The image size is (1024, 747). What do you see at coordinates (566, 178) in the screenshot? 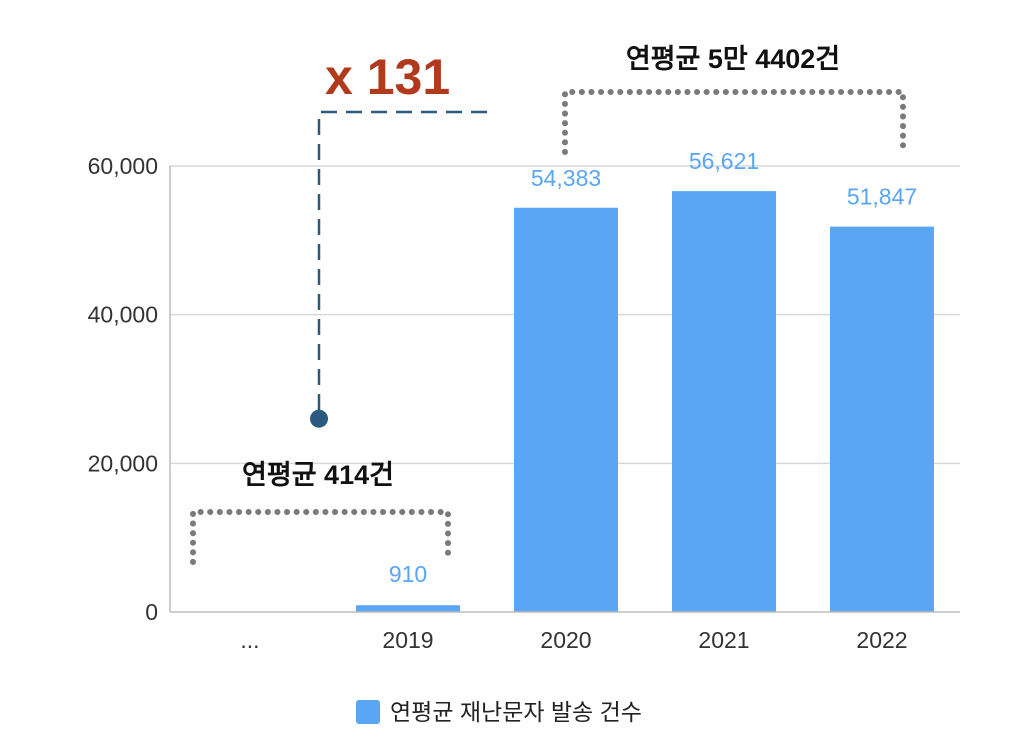
I see `data-label-2020: 54,383` at bounding box center [566, 178].